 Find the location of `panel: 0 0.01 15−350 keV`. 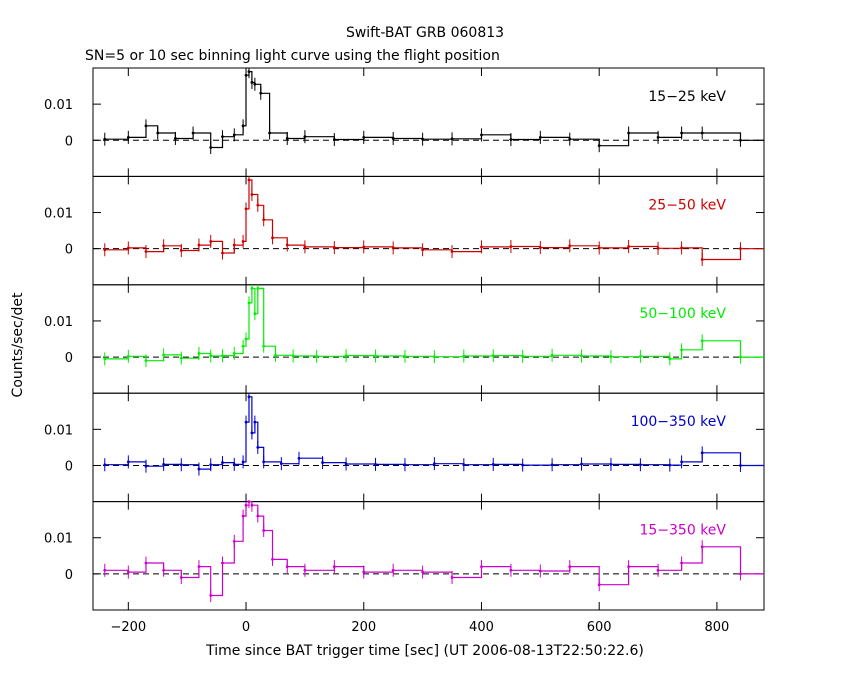

panel: 0 0.01 15−350 keV is located at coordinates (404, 555).